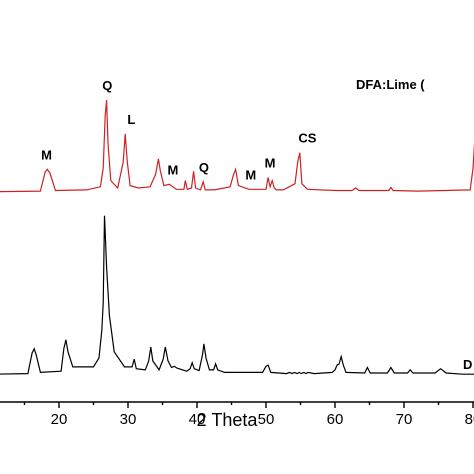  I want to click on x-tick-label: 80, so click(469, 419).